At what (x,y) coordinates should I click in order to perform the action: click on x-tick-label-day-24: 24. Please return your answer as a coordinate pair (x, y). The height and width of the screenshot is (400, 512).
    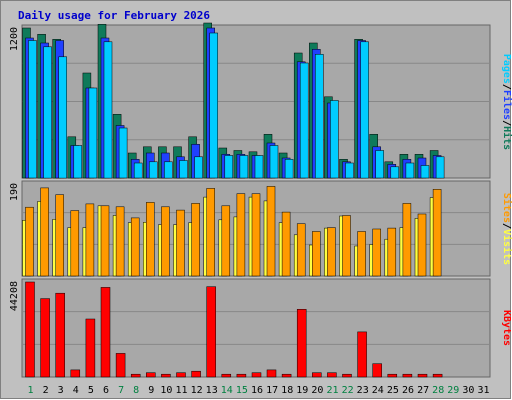
    Looking at the image, I should click on (378, 390).